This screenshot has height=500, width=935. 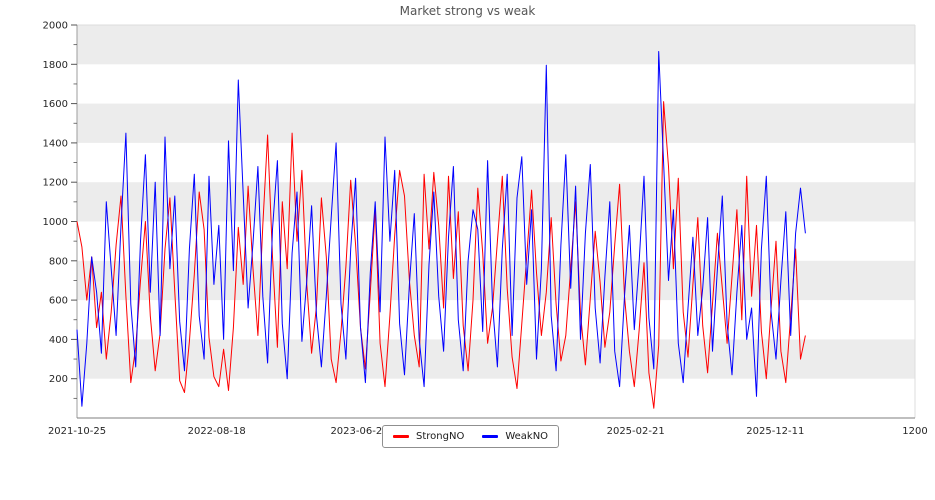 What do you see at coordinates (55, 222) in the screenshot?
I see `y-tick-label: 1000` at bounding box center [55, 222].